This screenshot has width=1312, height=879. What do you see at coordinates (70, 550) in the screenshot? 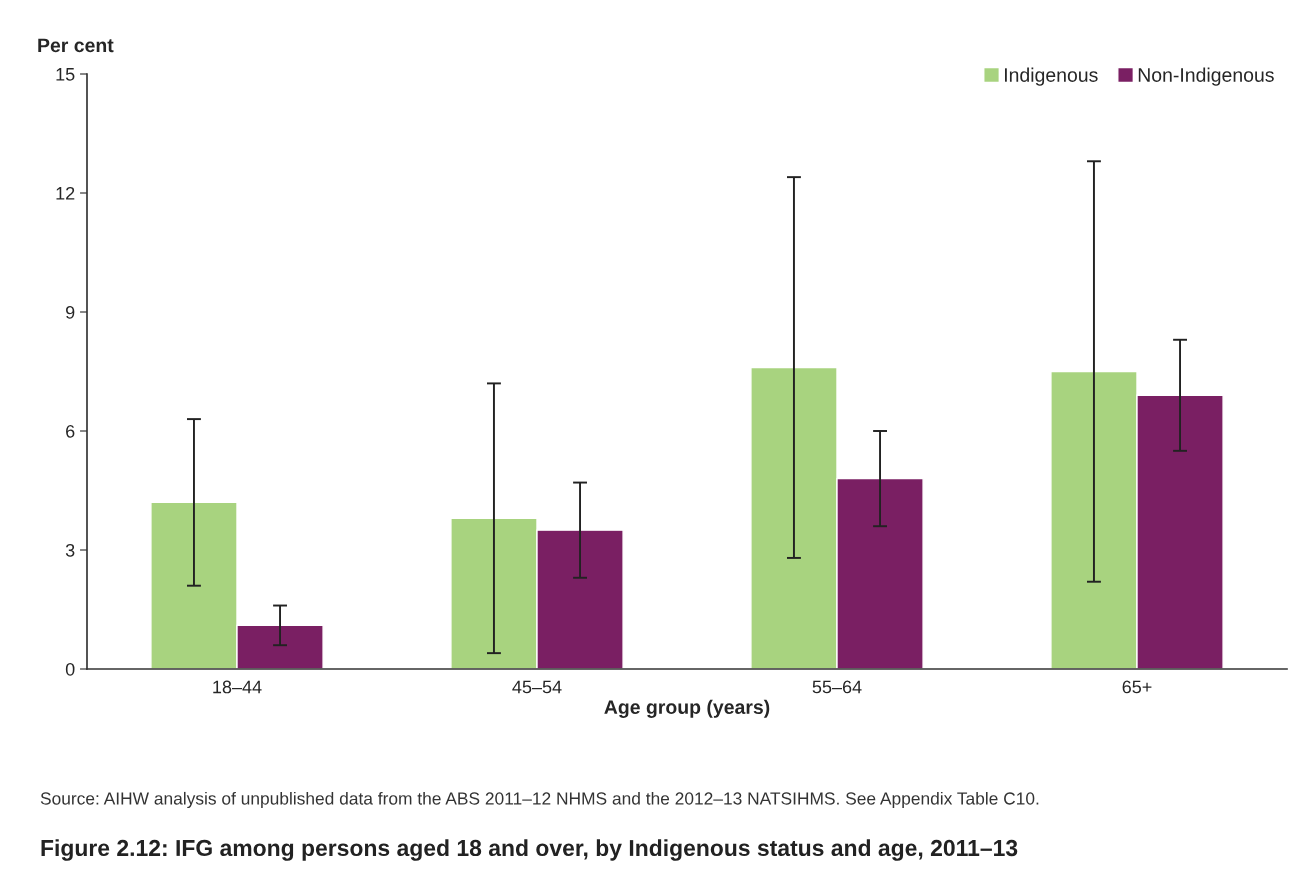
I see `y-tick-label: 3` at bounding box center [70, 550].